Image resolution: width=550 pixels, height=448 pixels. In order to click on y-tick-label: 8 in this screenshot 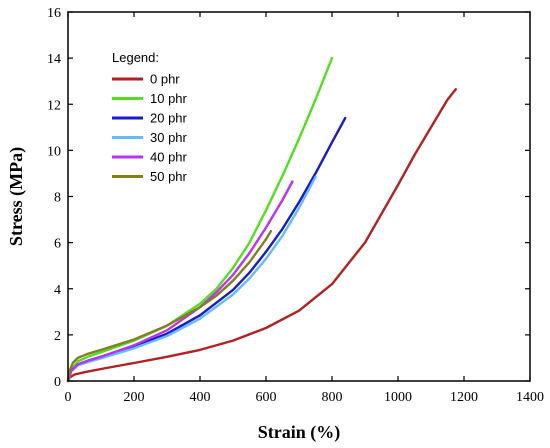, I will do `click(57, 198)`.